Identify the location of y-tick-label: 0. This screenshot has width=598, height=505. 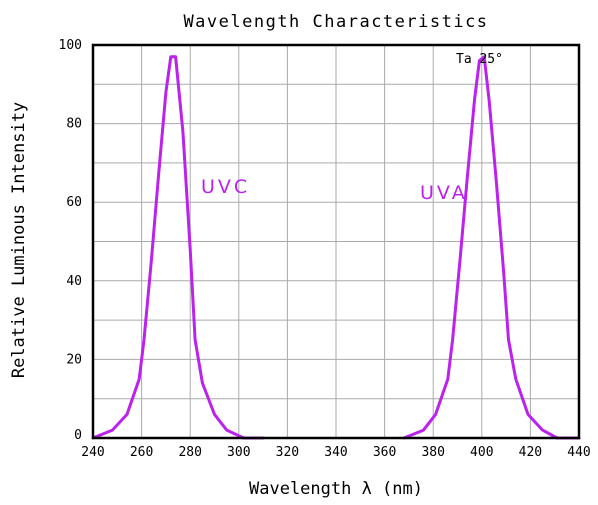
(78, 435).